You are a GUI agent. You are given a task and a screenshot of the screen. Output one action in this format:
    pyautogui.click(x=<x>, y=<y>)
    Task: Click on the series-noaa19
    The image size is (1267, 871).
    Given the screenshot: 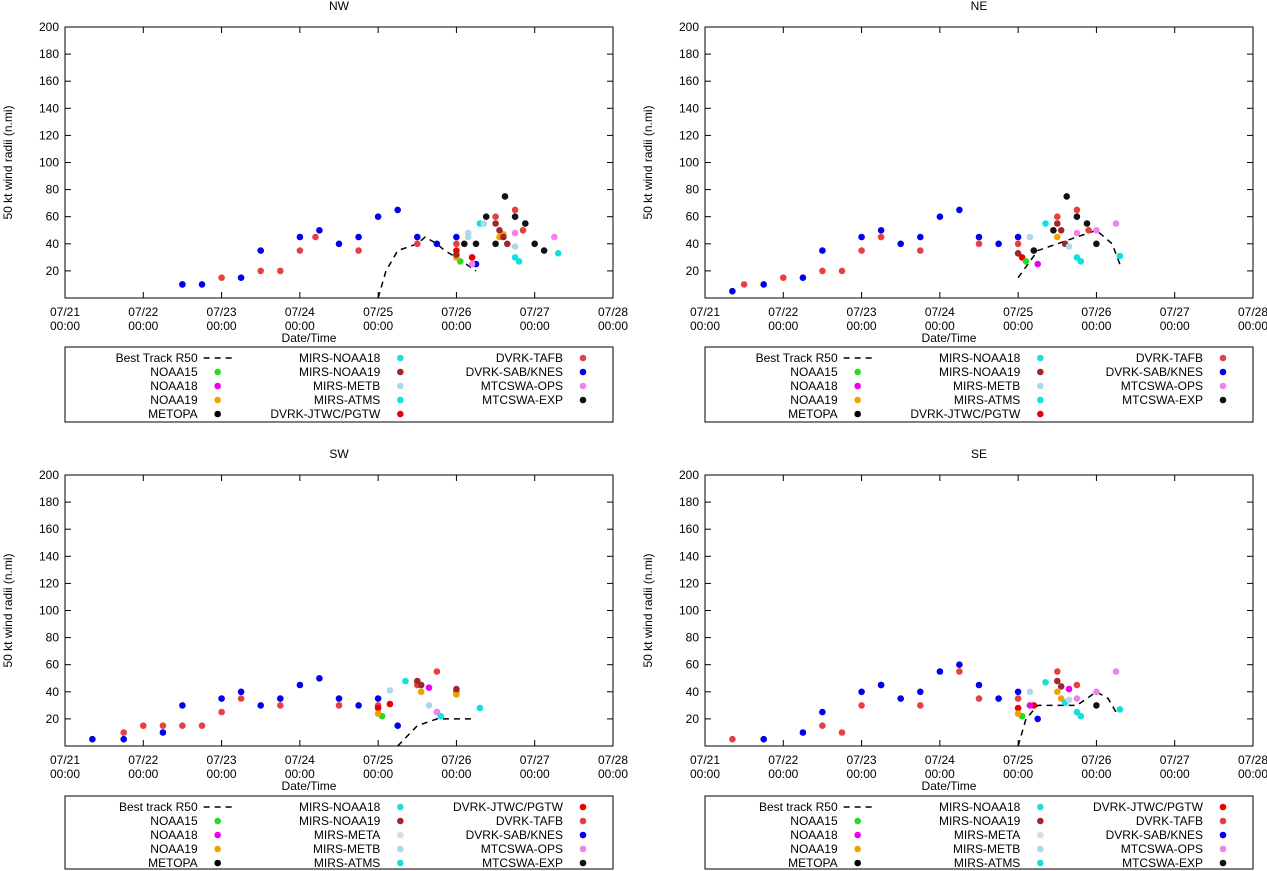 What is the action you would take?
    pyautogui.click(x=1039, y=702)
    